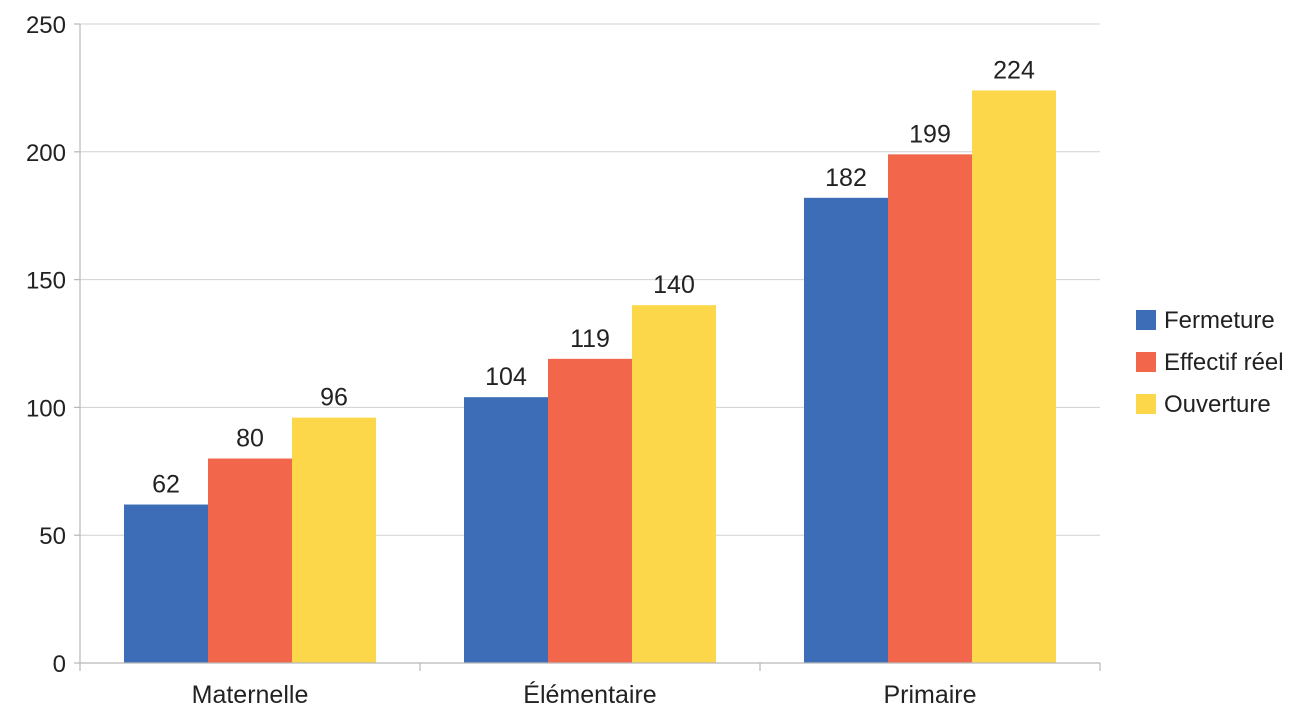  Describe the element at coordinates (1219, 320) in the screenshot. I see `legend-label: Fermeture` at that location.